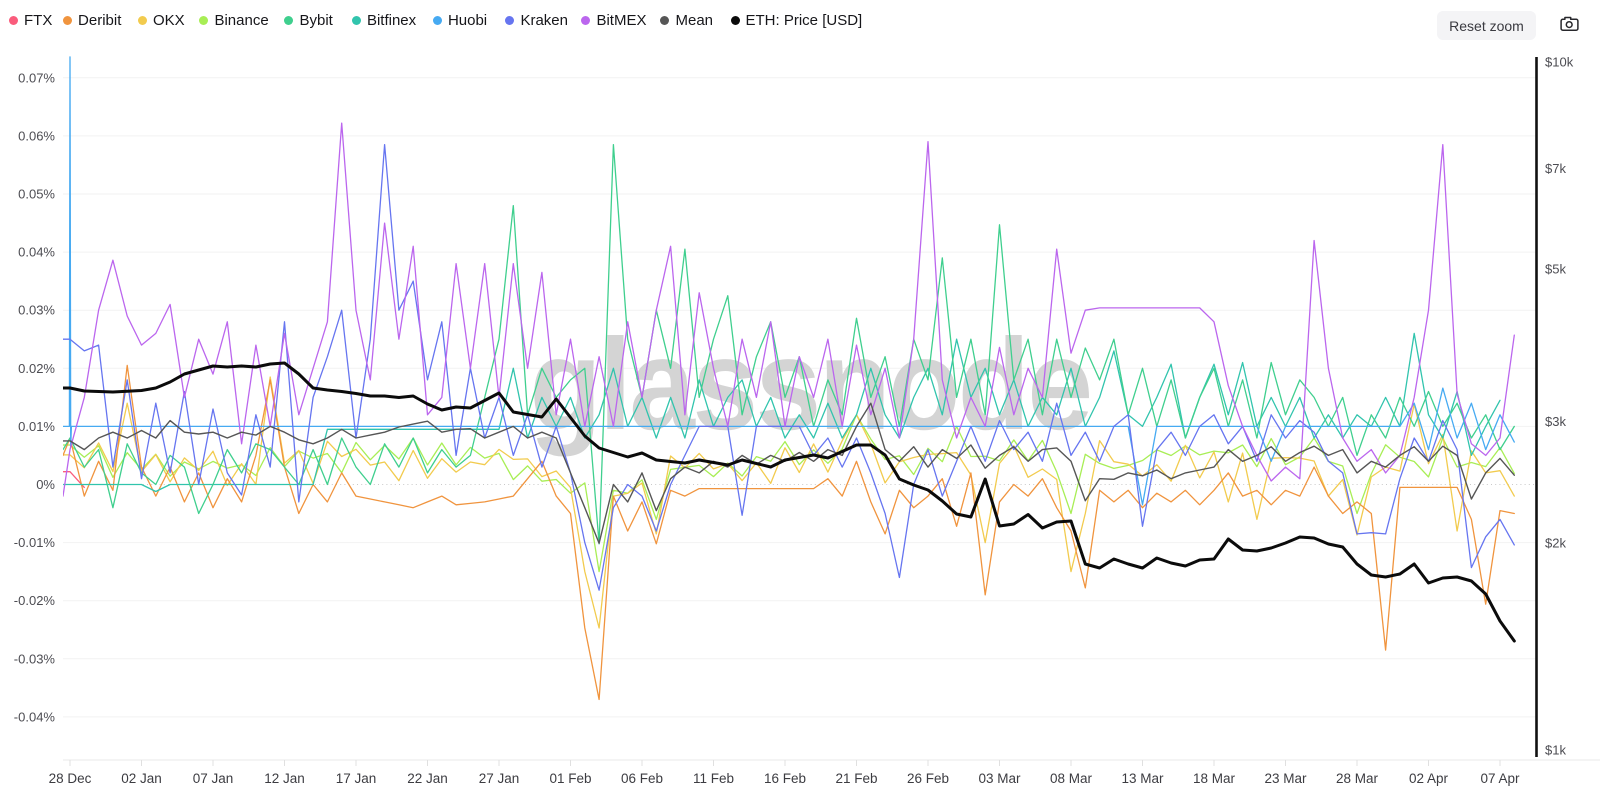 The width and height of the screenshot is (1600, 798). Describe the element at coordinates (36, 194) in the screenshot. I see `svg-text: 0.05%` at that location.